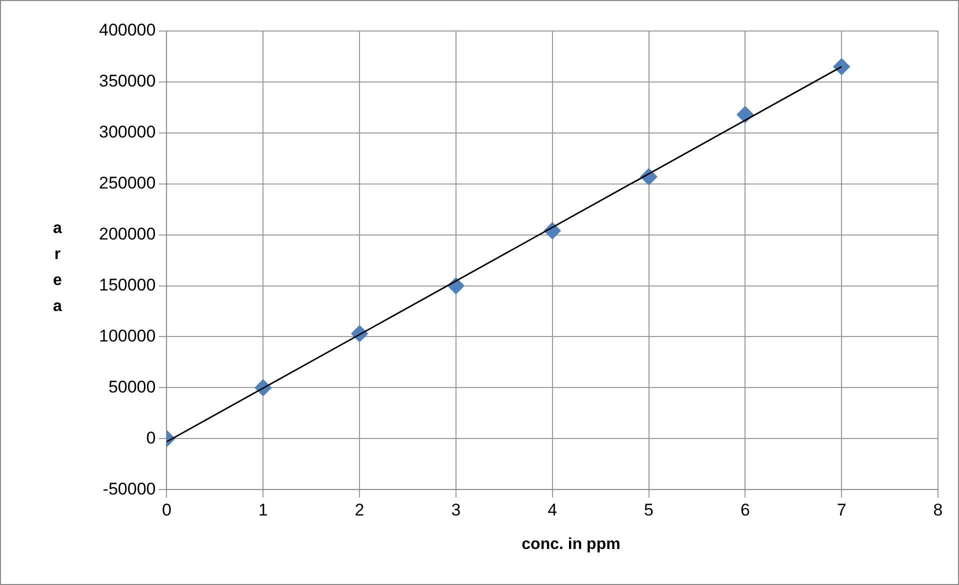  What do you see at coordinates (129, 488) in the screenshot?
I see `y-tick-label: -50000` at bounding box center [129, 488].